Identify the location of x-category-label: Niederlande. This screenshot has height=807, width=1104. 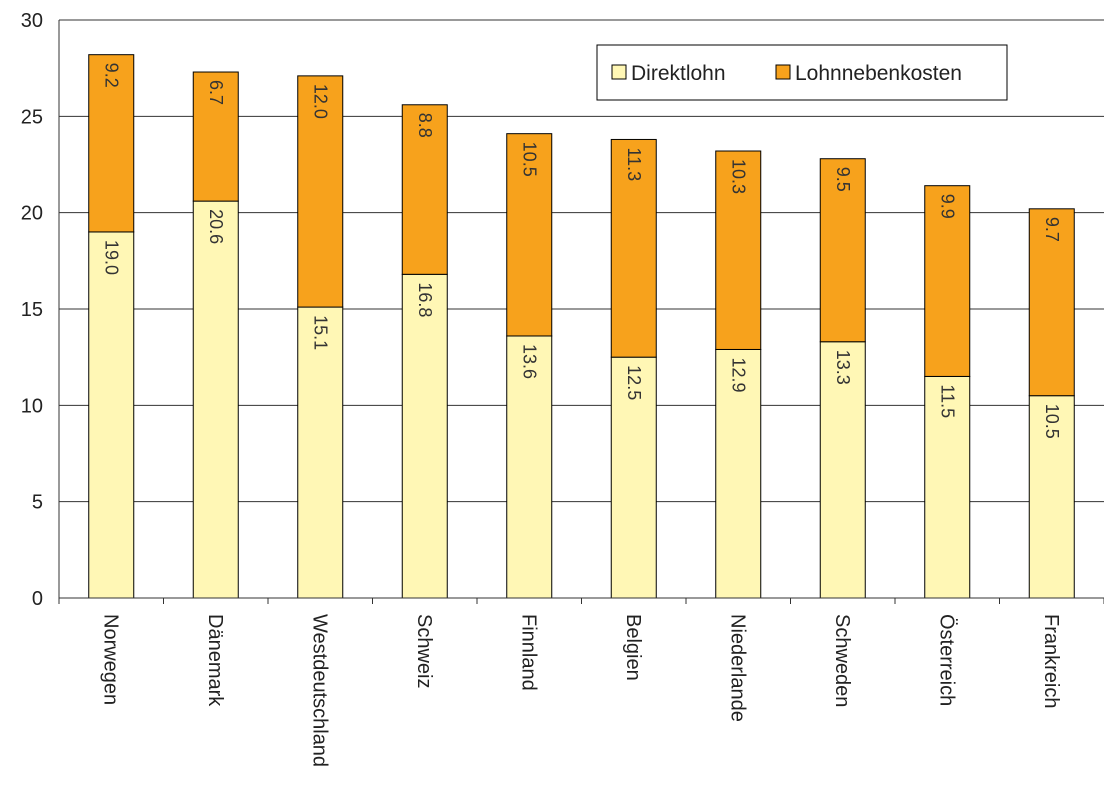
(737, 668).